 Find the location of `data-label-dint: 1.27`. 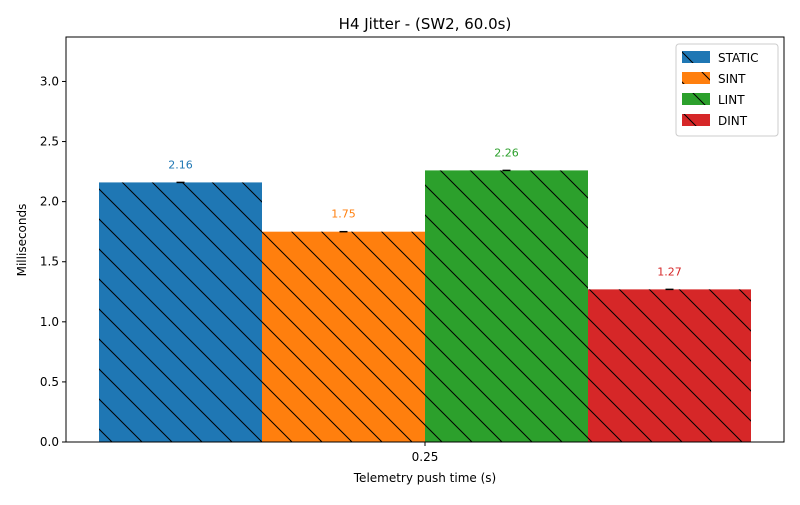

data-label-dint: 1.27 is located at coordinates (669, 271).